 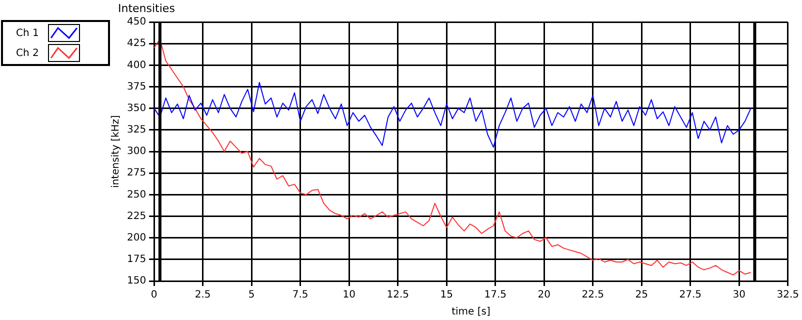 What do you see at coordinates (27, 33) in the screenshot?
I see `legend-label: Ch 1` at bounding box center [27, 33].